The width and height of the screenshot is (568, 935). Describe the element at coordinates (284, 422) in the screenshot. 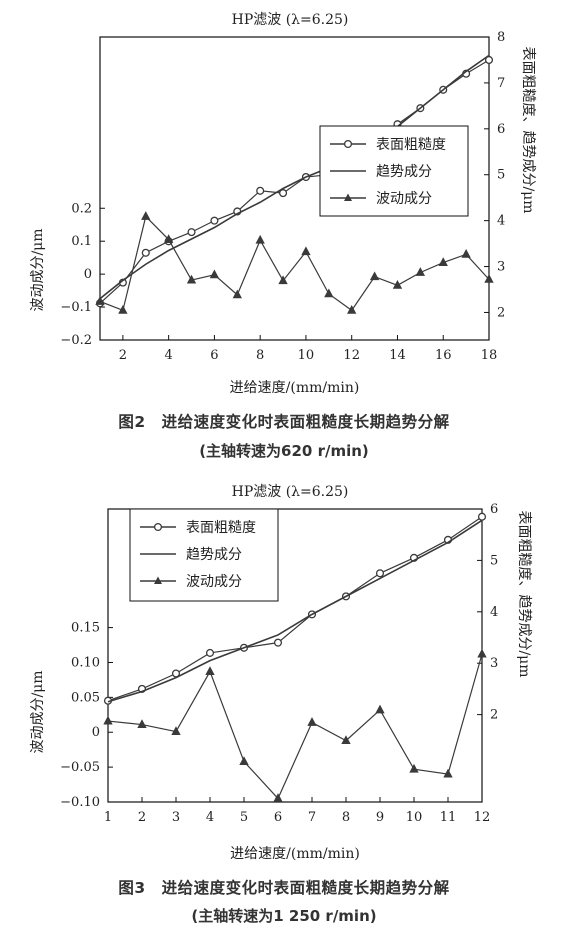

I see `figure-2-caption: 图2 进给速度变化时表面粗糙度长期趋势分解` at that location.